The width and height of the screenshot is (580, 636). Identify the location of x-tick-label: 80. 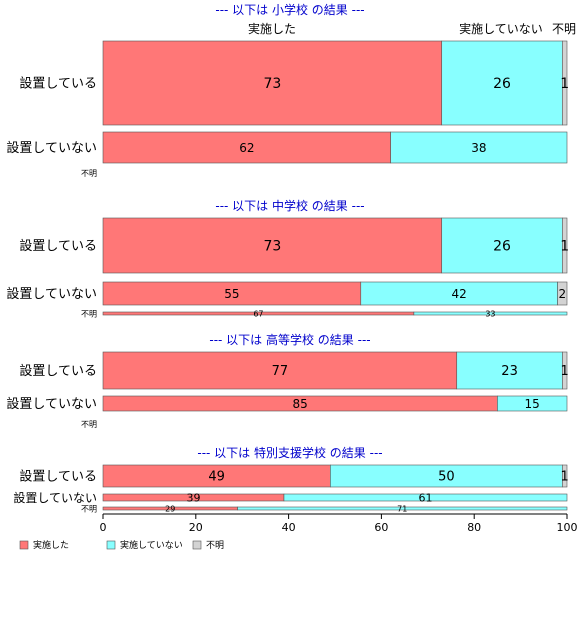
(474, 527).